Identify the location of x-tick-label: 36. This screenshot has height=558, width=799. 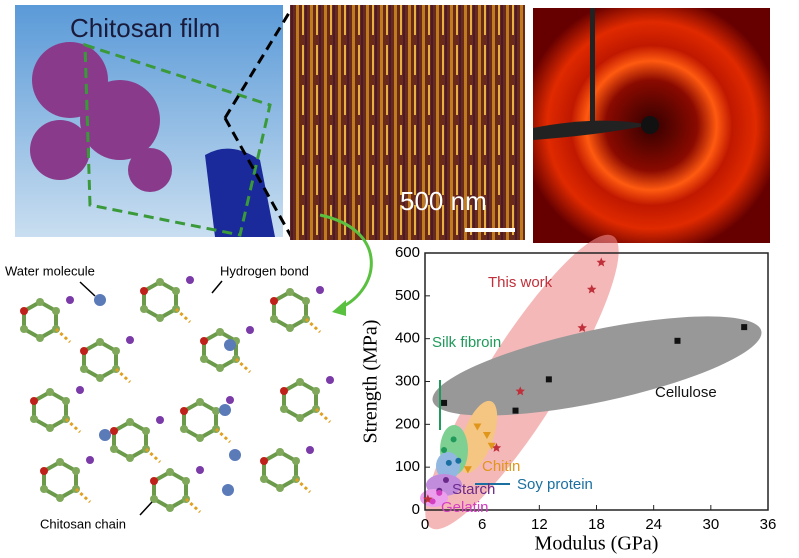
(768, 524).